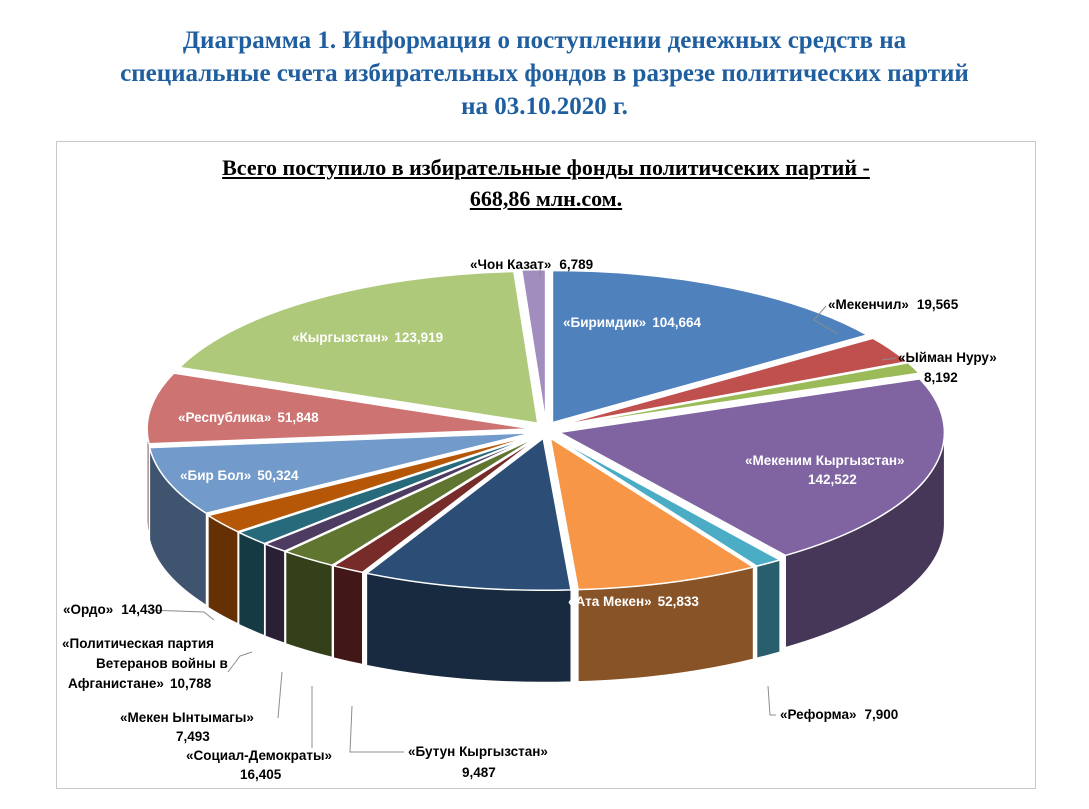 Image resolution: width=1089 pixels, height=809 pixels. What do you see at coordinates (531, 264) in the screenshot?
I see `label-chon-kazat: «Чон Казат» 6,789` at bounding box center [531, 264].